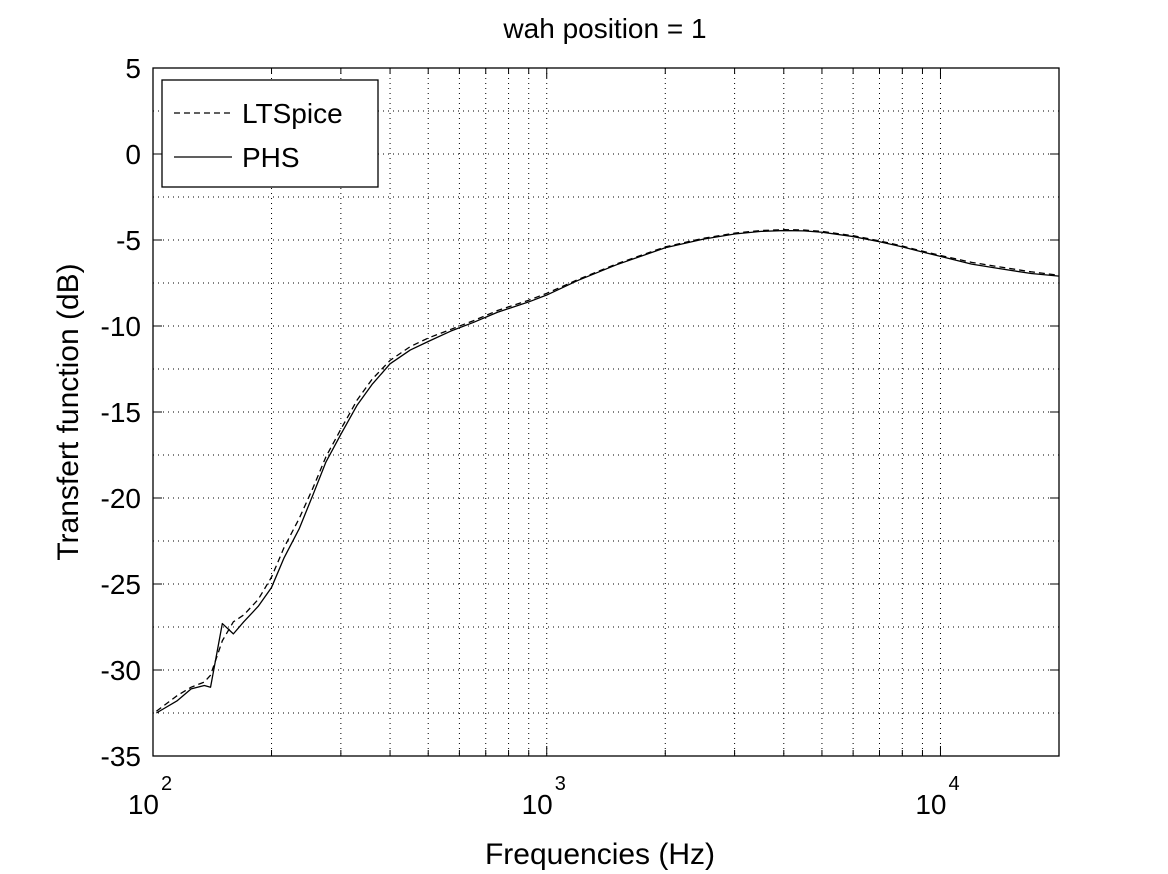 This screenshot has width=1168, height=874. I want to click on x-tick-label-exponent: 2, so click(166, 784).